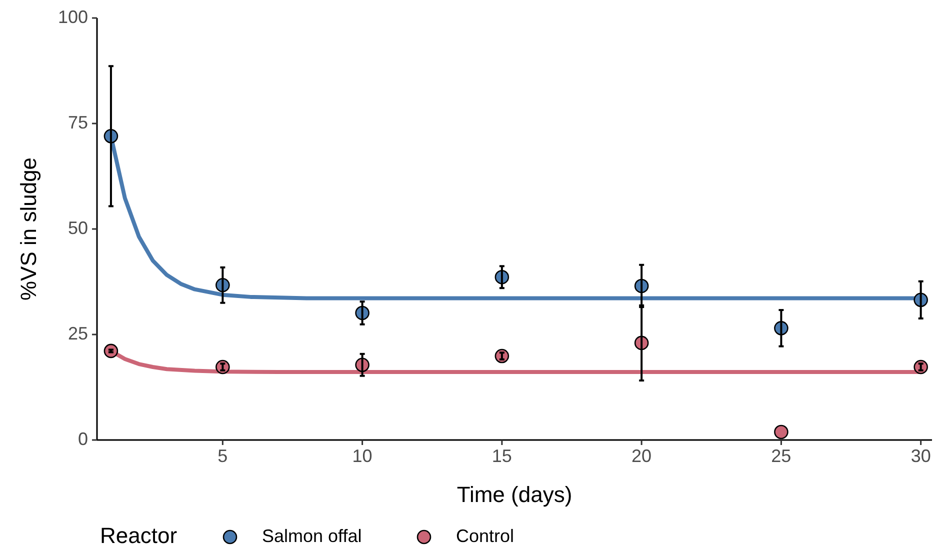 The image size is (938, 550). What do you see at coordinates (920, 456) in the screenshot?
I see `x-tick-label: 30` at bounding box center [920, 456].